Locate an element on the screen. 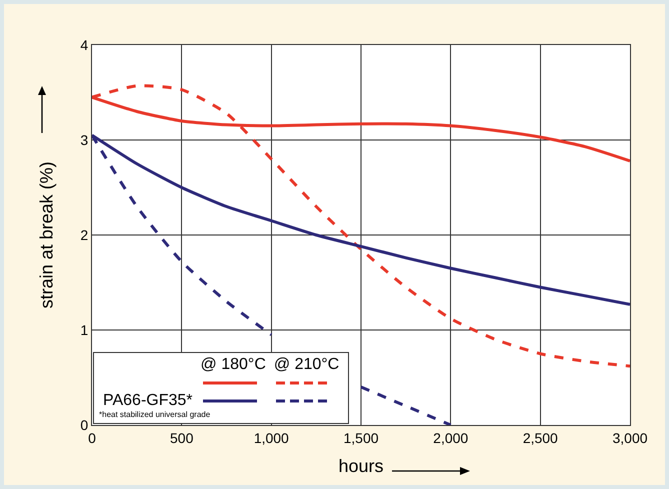 This screenshot has height=489, width=669. x-tick-label: 500 is located at coordinates (182, 438).